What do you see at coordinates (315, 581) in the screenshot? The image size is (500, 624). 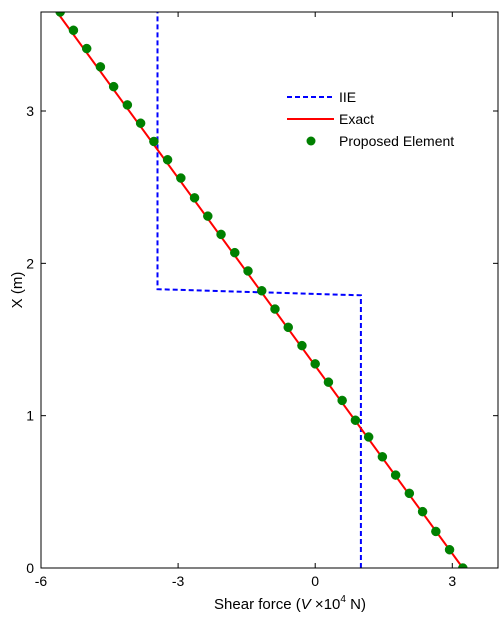 I see `x-tick-label: 0` at bounding box center [315, 581].